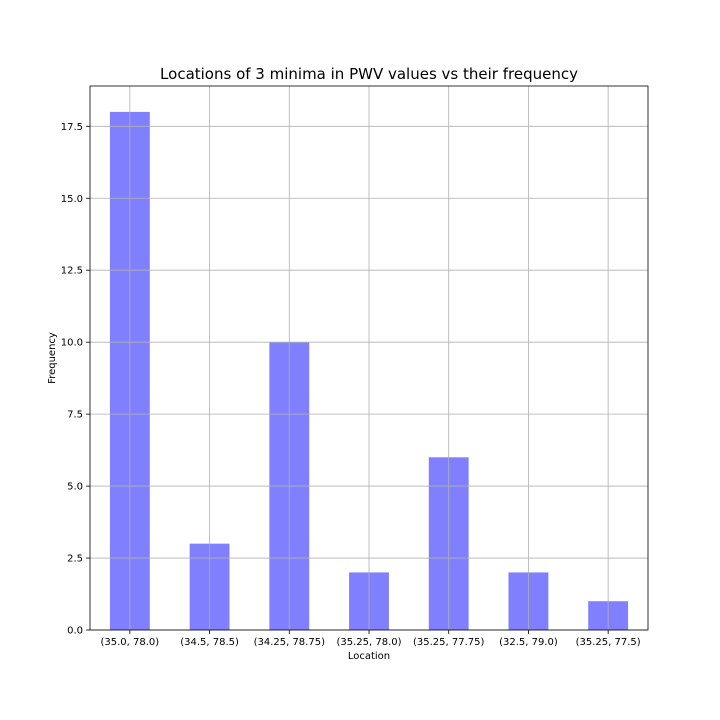  I want to click on y-tick-label: 17.5, so click(72, 127).